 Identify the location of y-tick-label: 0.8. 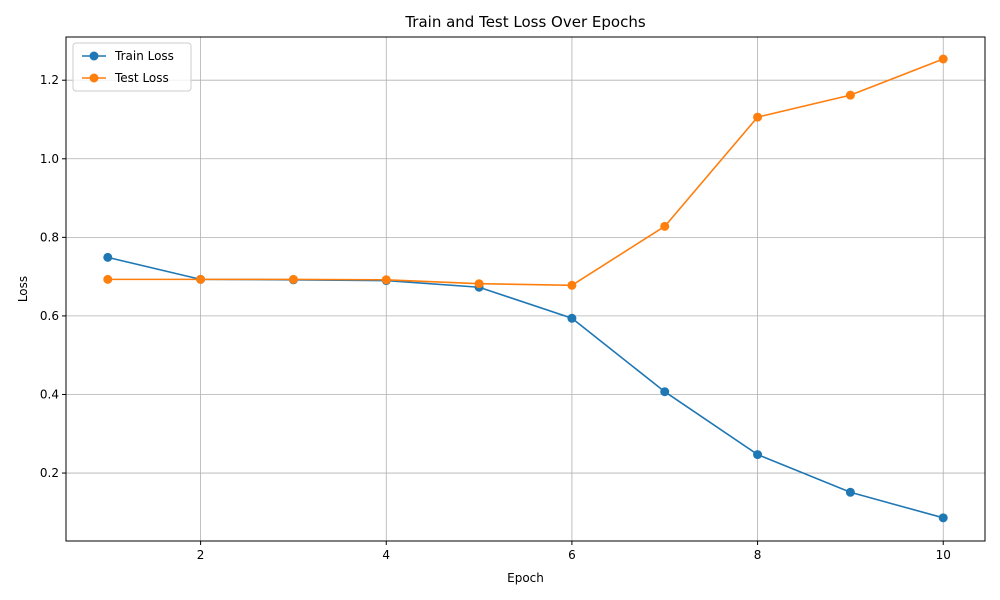
(49, 237).